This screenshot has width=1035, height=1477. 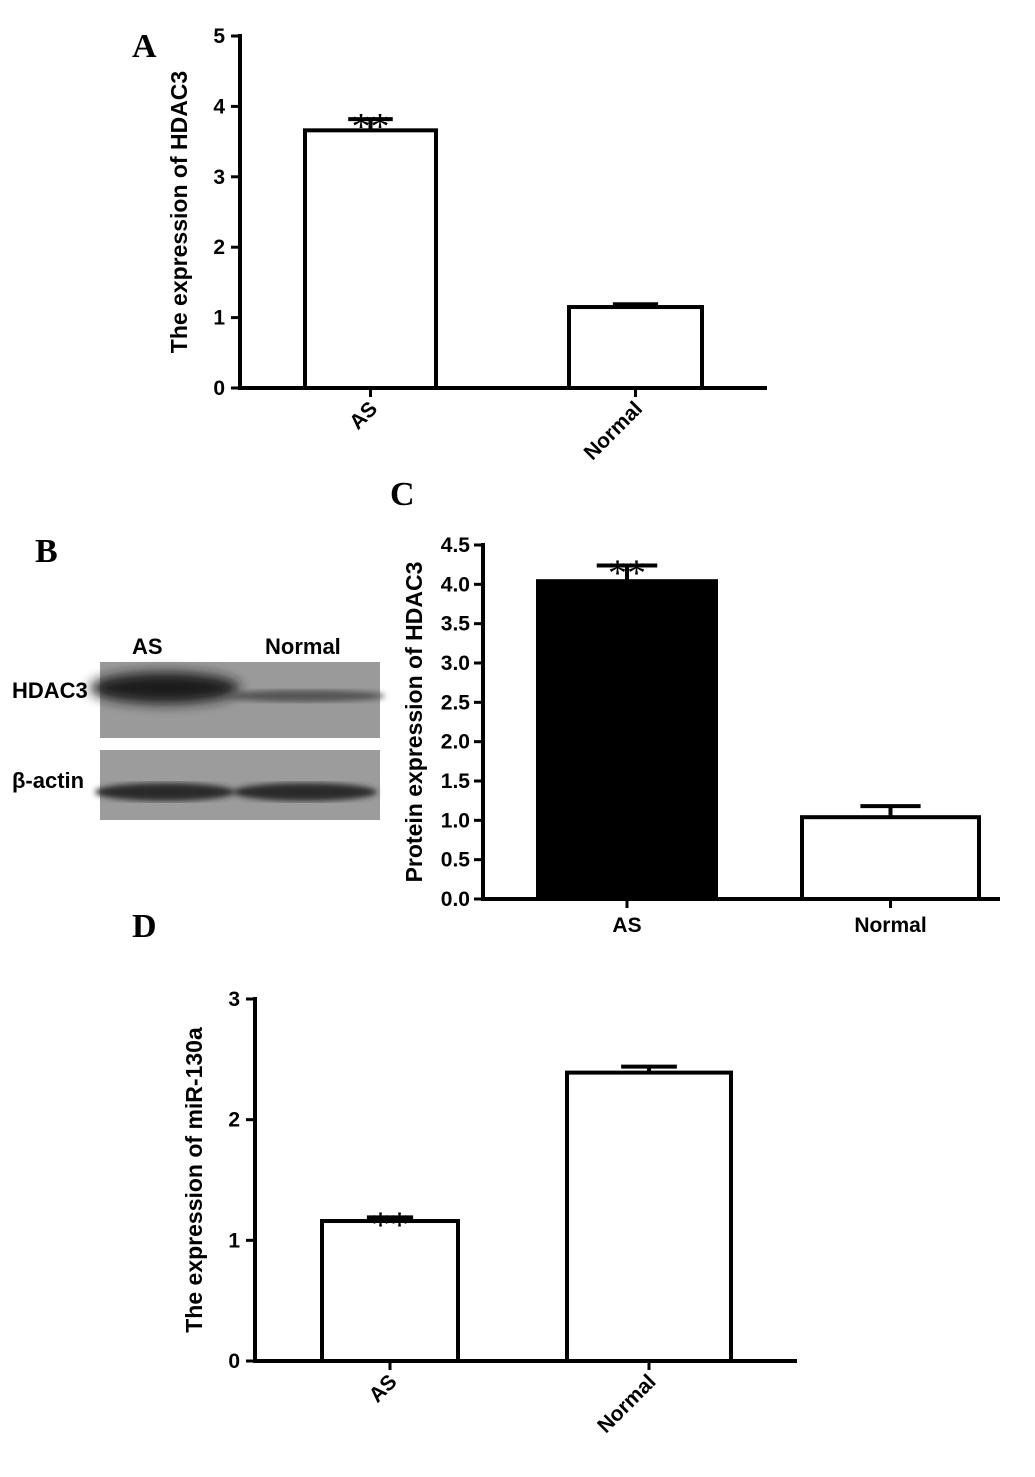 I want to click on row-label: HDAC3, so click(x=50, y=690).